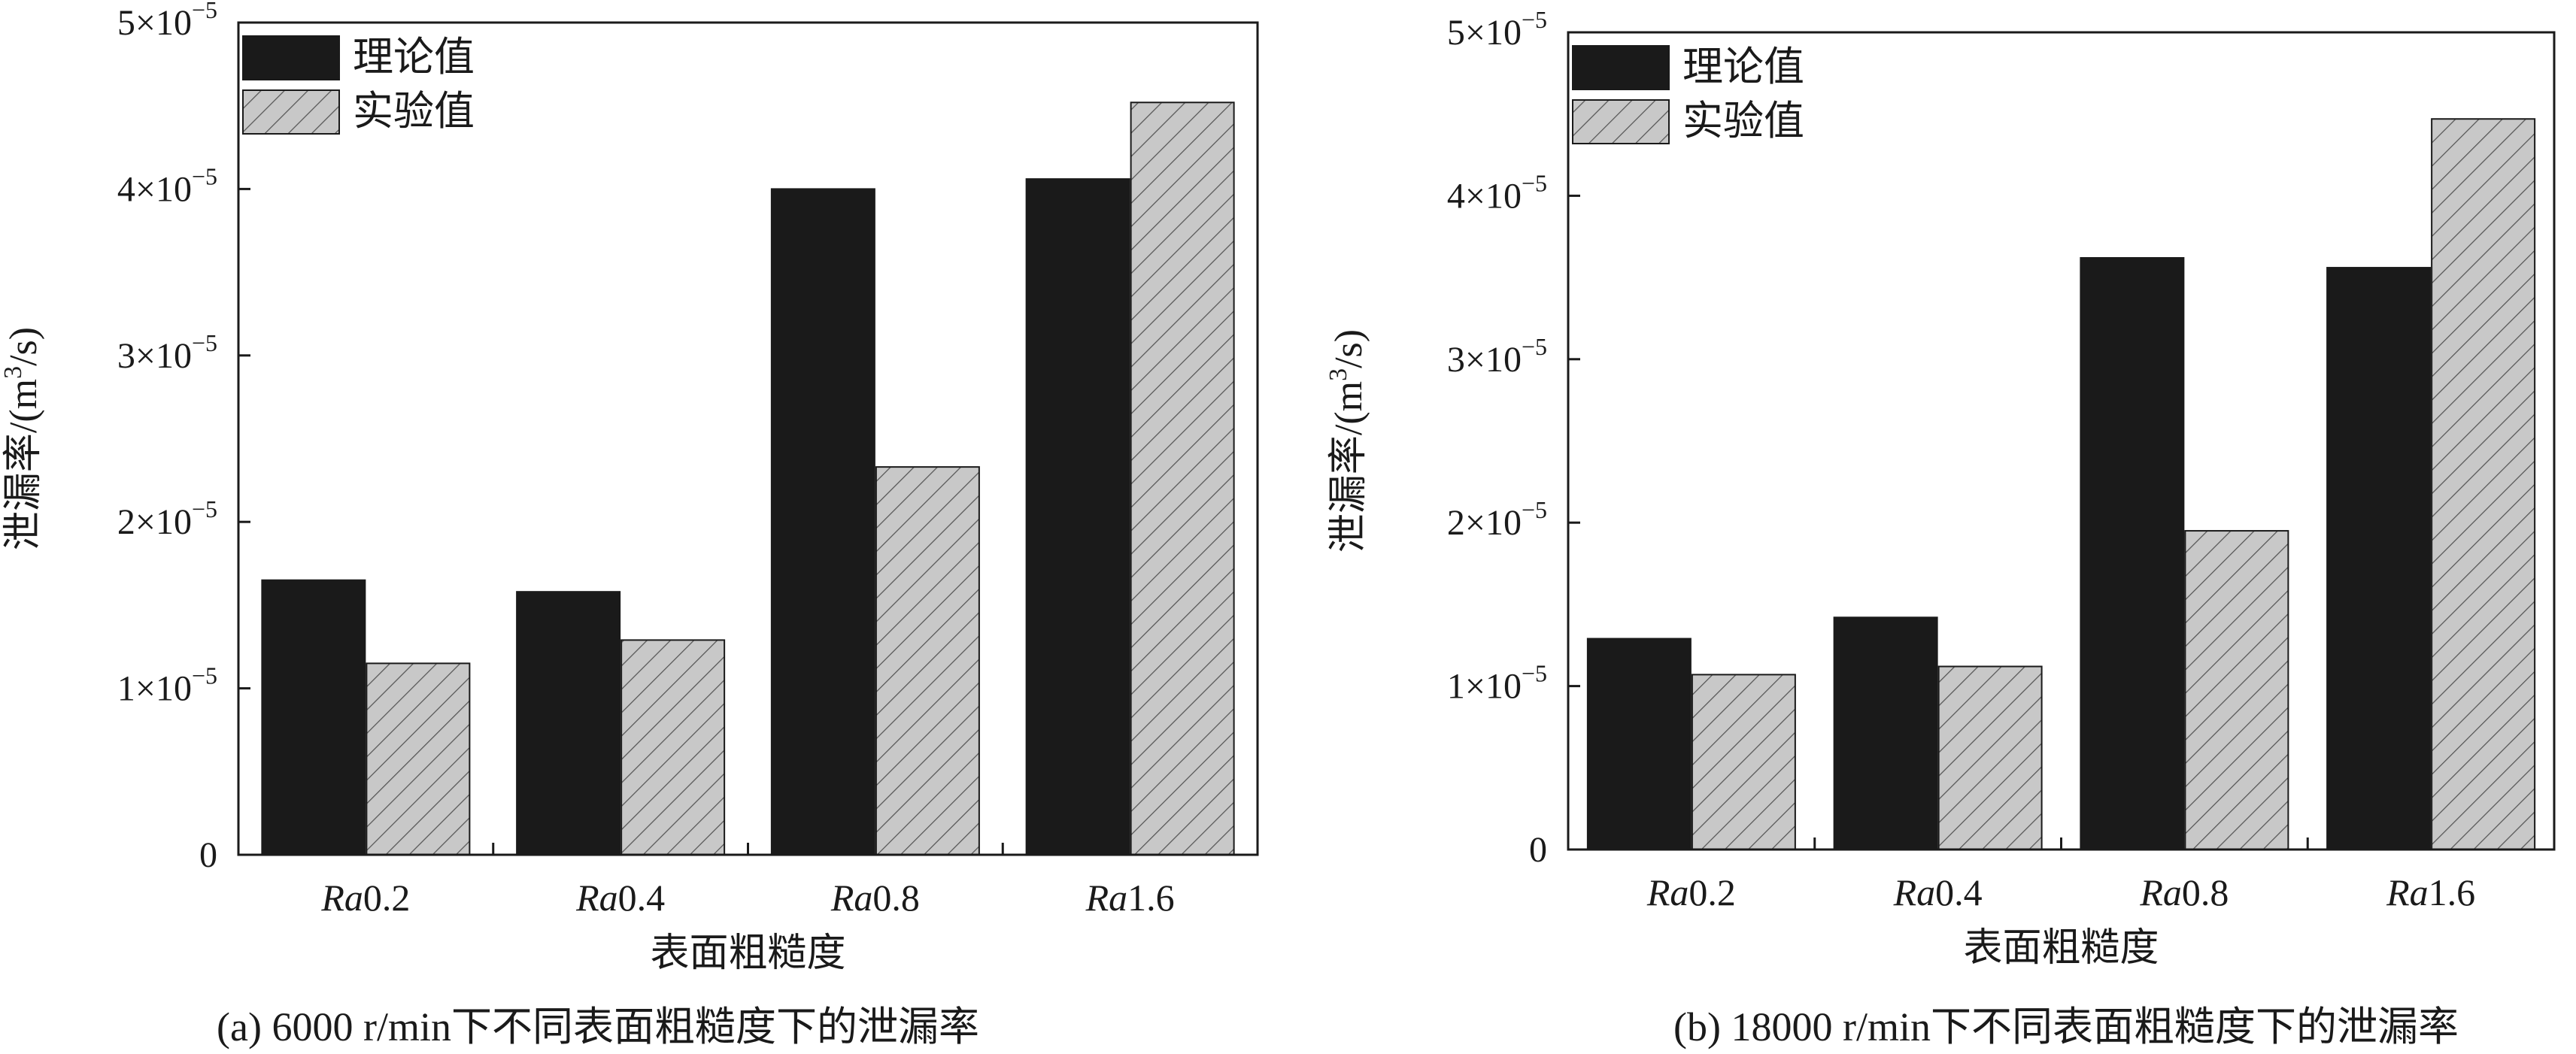  I want to click on panel-b-y-tick-base: 3×10, so click(1484, 360).